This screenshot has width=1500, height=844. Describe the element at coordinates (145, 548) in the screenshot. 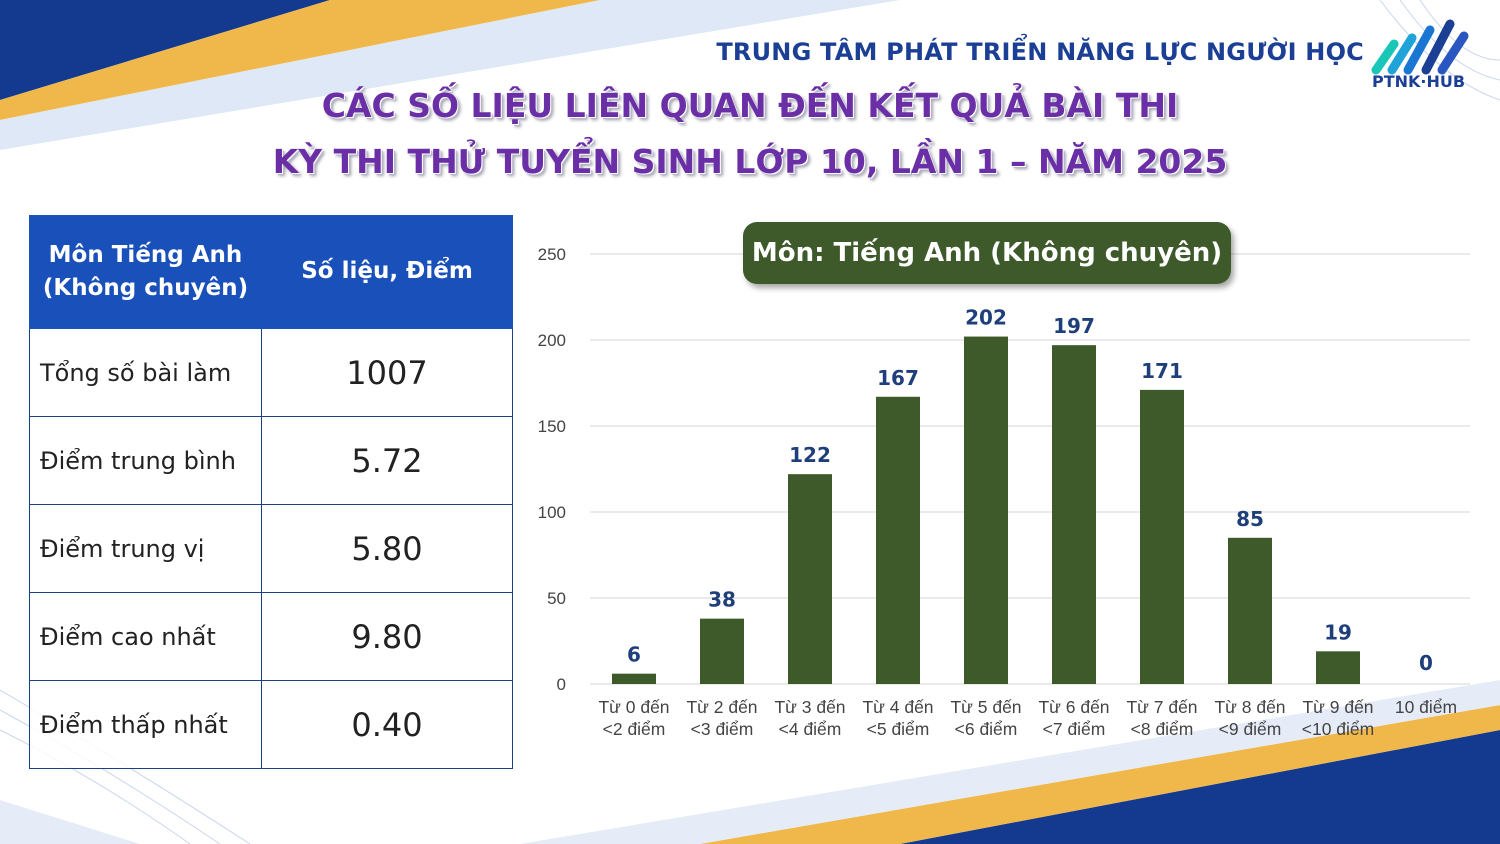

I see `row-label: Điểm trung vị` at that location.